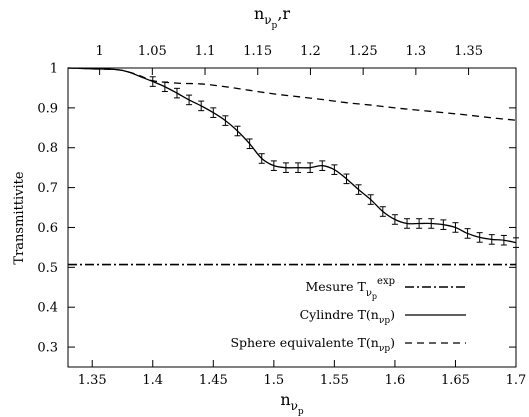 This screenshot has width=529, height=417. I want to click on x2-tick-label: 1.1, so click(205, 51).